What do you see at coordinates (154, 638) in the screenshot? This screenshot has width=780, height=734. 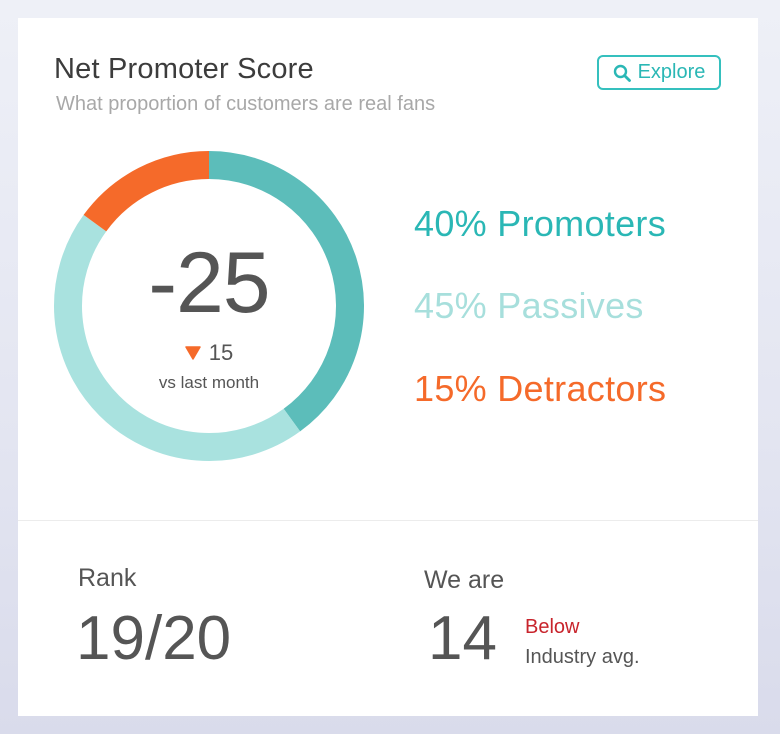 I see `rank-value: 19/20` at bounding box center [154, 638].